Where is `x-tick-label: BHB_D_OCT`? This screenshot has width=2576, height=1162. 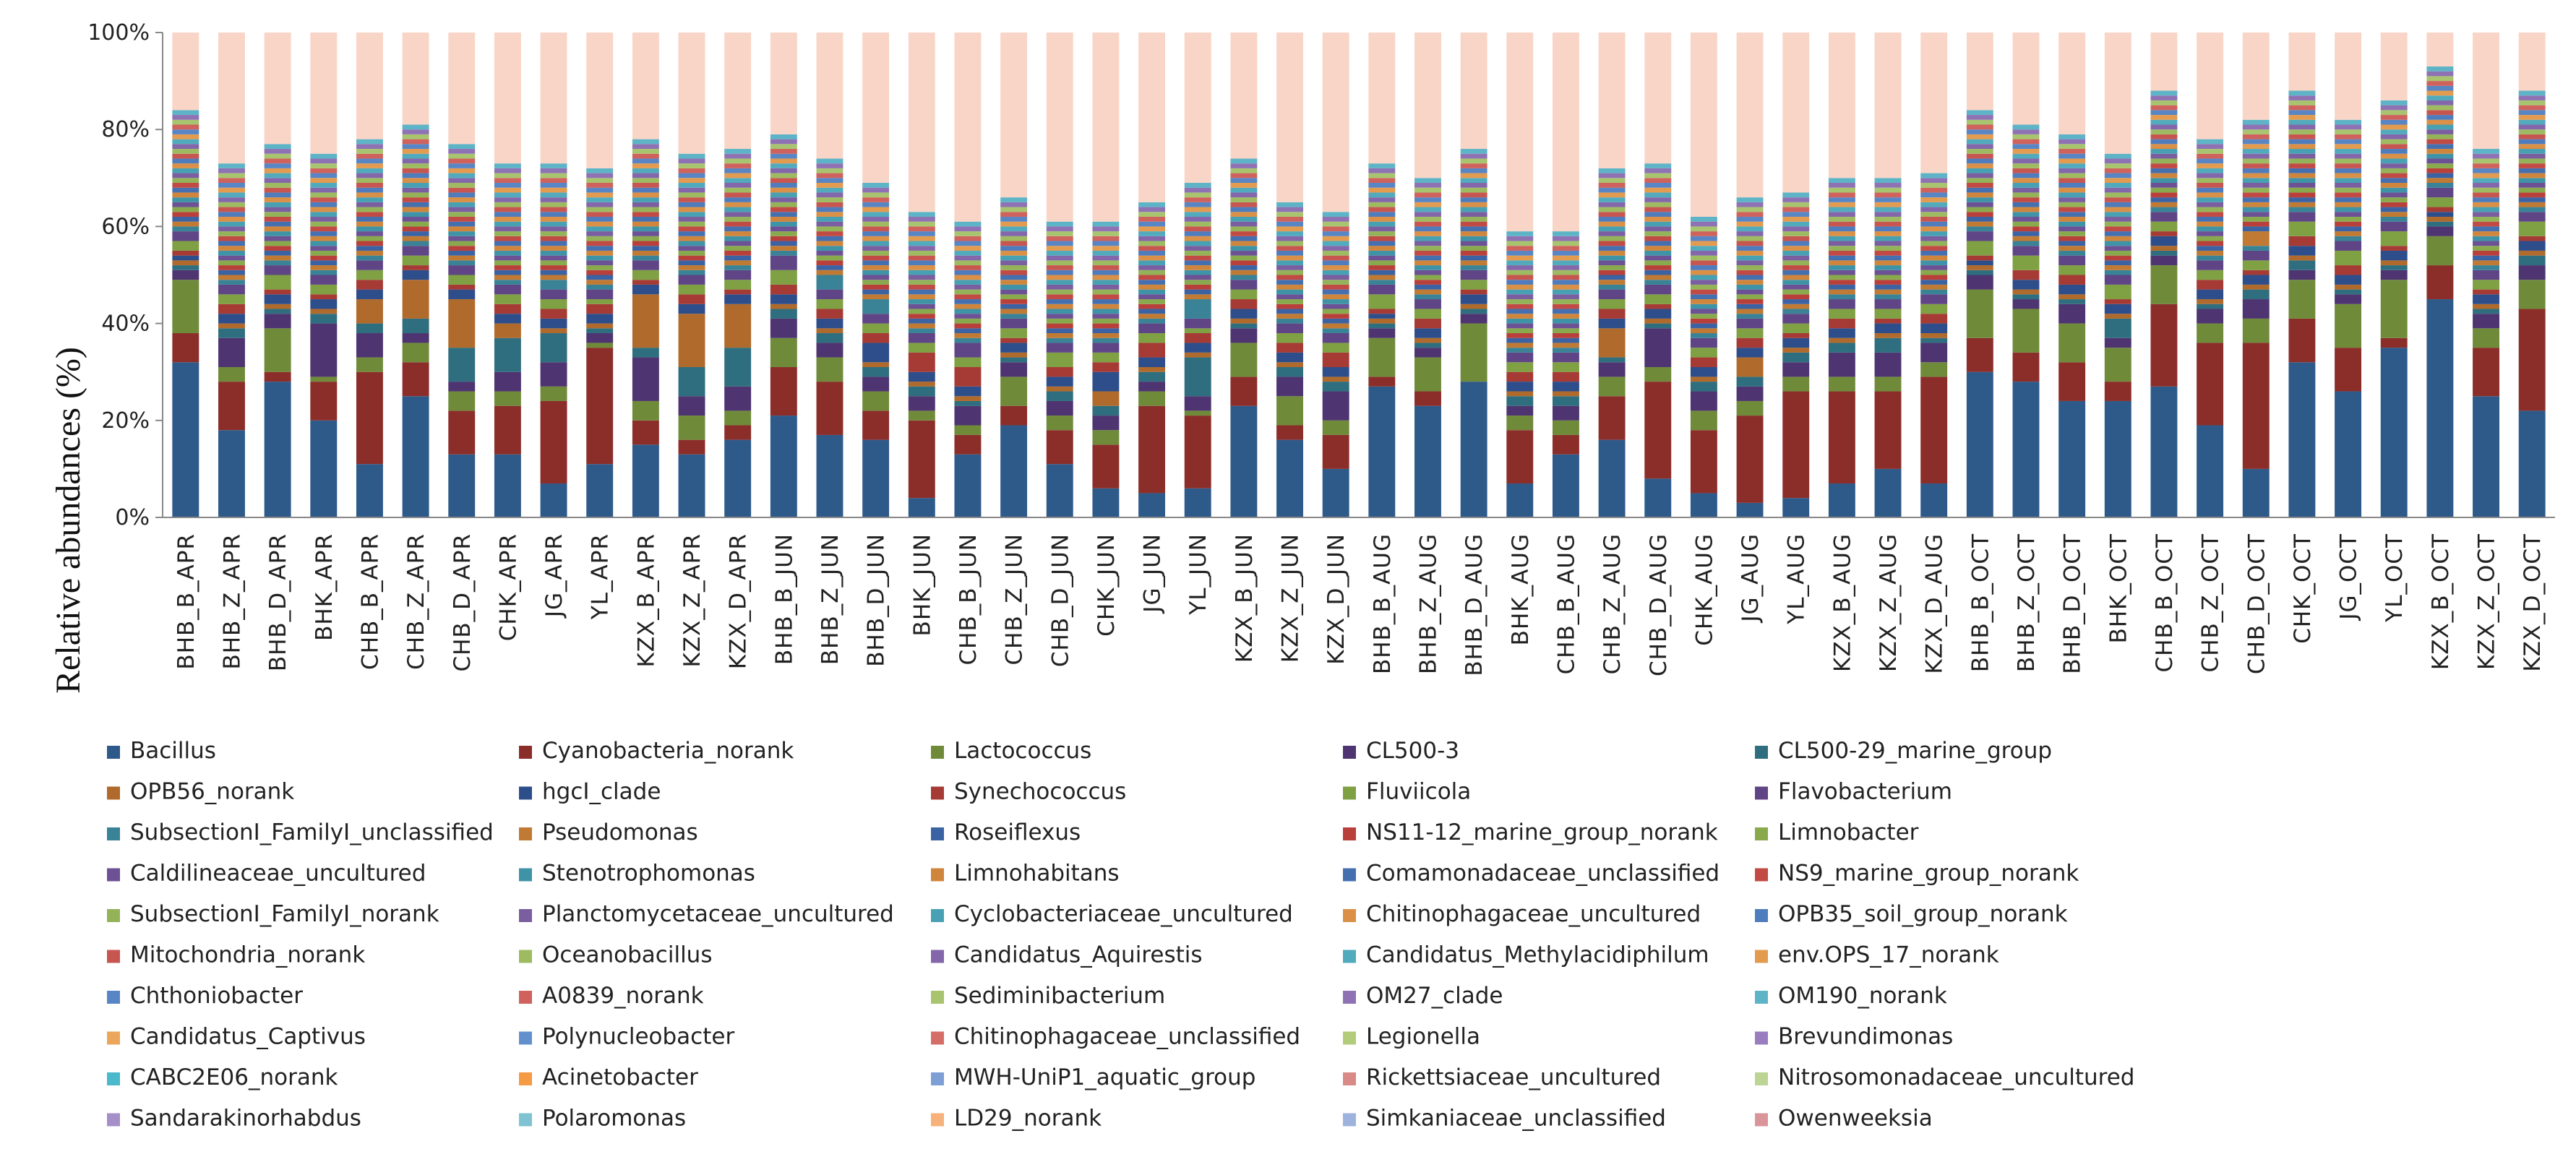 x-tick-label: BHB_D_OCT is located at coordinates (2073, 603).